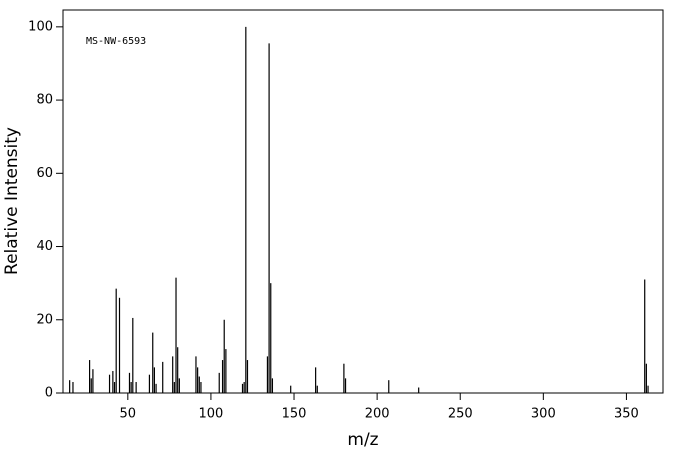  Describe the element at coordinates (362, 440) in the screenshot. I see `x-axis-title: m/z` at that location.